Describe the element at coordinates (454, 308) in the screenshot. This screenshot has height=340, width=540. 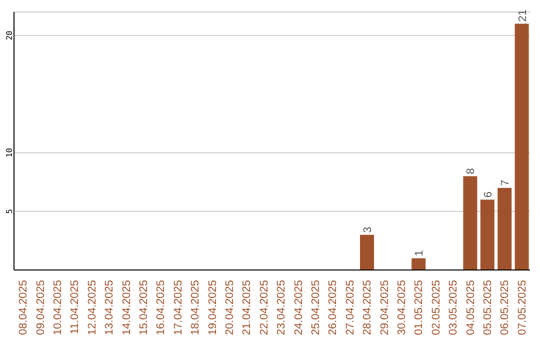
I see `x-tick-label: 03.05.2025` at that location.